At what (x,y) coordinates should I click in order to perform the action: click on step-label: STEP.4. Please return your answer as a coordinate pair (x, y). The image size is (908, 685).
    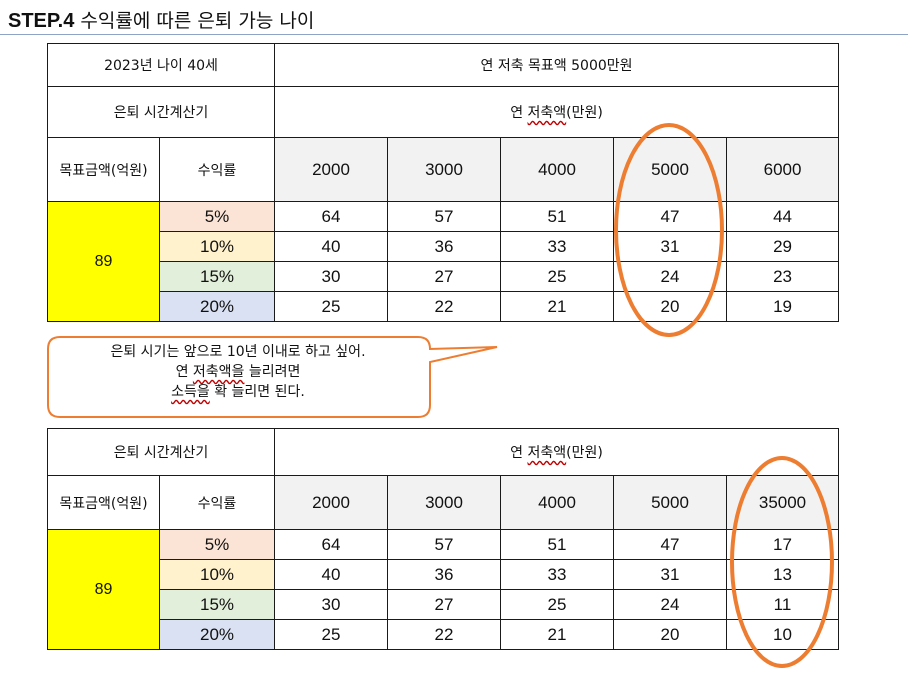
    Looking at the image, I should click on (41, 21).